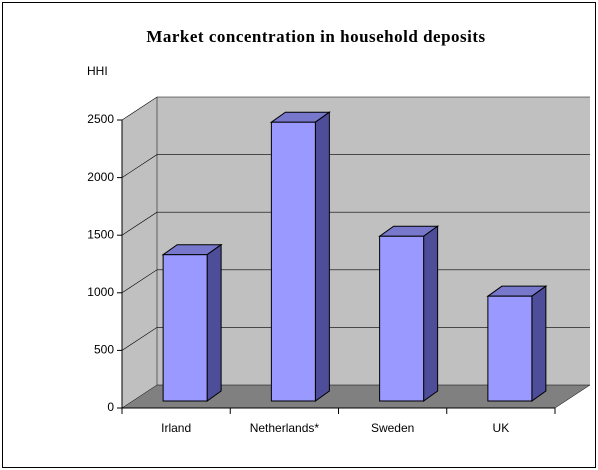 This screenshot has height=470, width=598. What do you see at coordinates (110, 407) in the screenshot?
I see `y-tick-label: 0` at bounding box center [110, 407].